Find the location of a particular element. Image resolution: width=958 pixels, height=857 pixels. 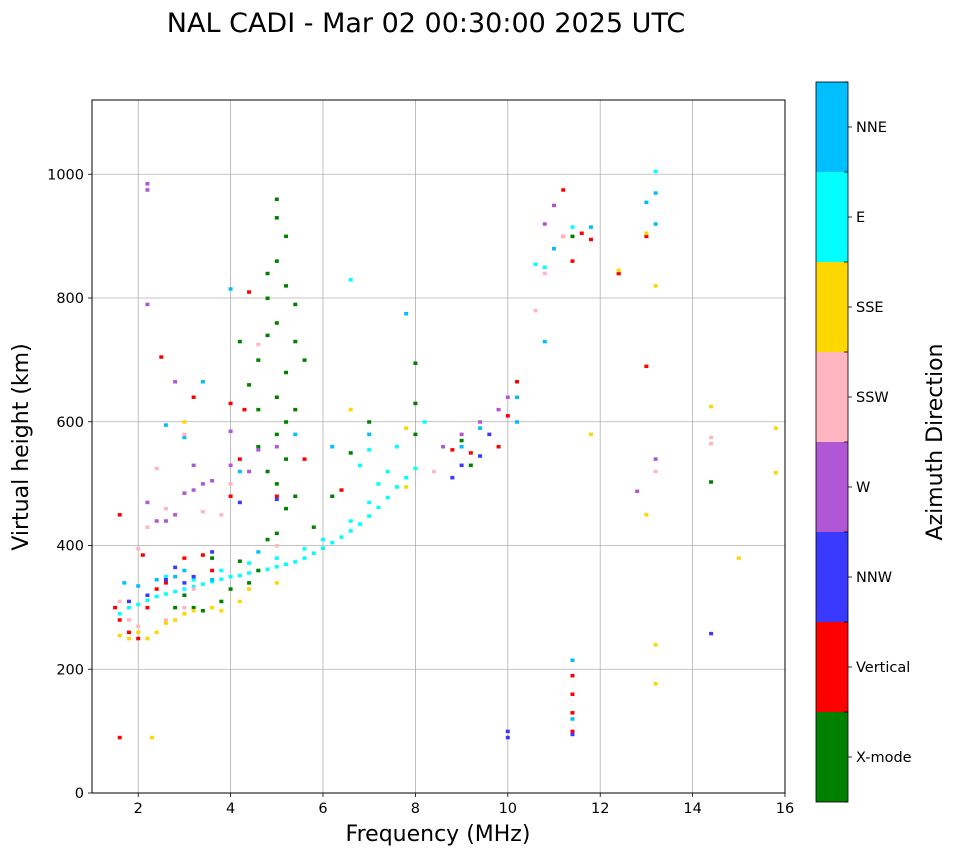

y-tick-label: 400 is located at coordinates (70, 547).